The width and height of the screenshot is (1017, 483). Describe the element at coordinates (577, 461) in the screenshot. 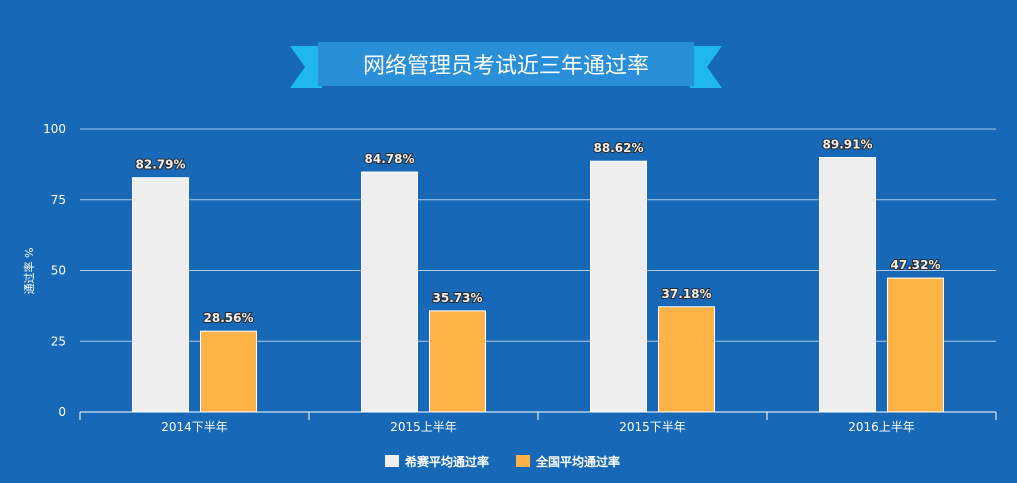

I see `legend-label: 全国平均通过率` at that location.